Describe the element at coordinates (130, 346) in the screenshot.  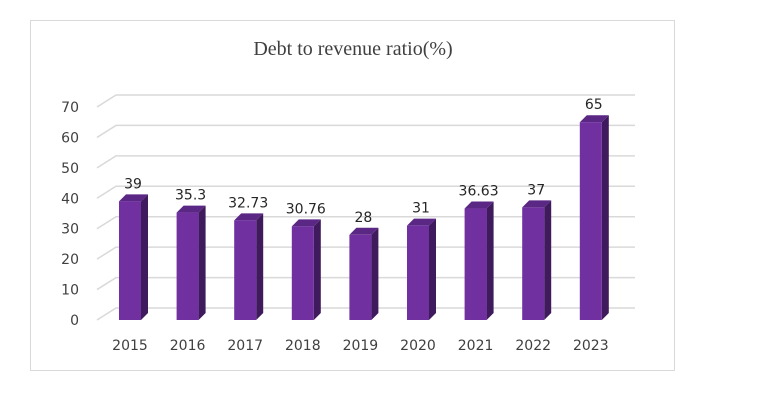
I see `x-tick-label: 2015` at that location.